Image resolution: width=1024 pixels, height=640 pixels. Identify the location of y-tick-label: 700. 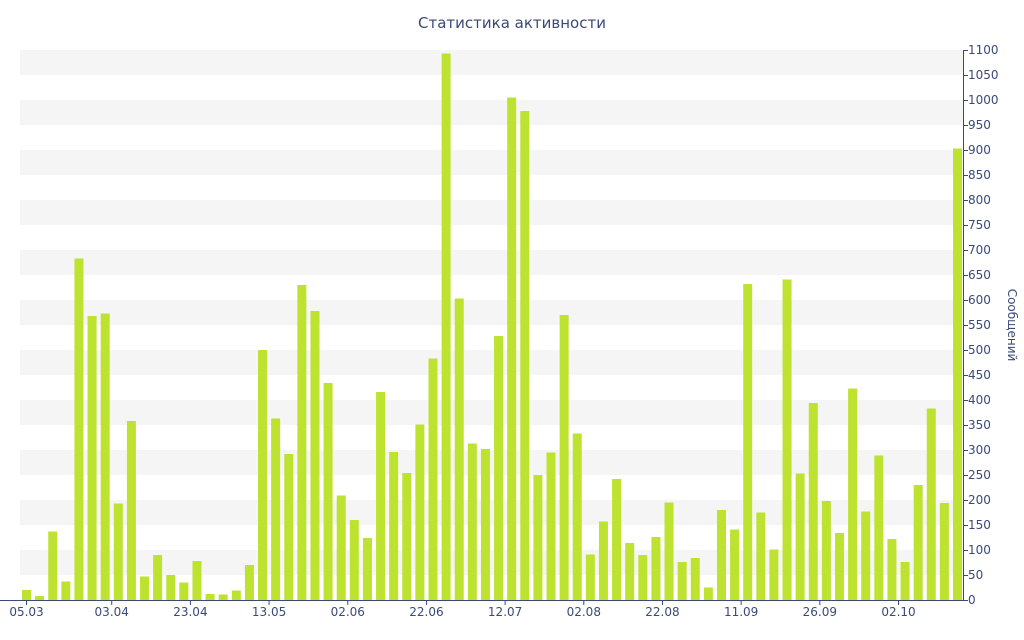
(979, 250).